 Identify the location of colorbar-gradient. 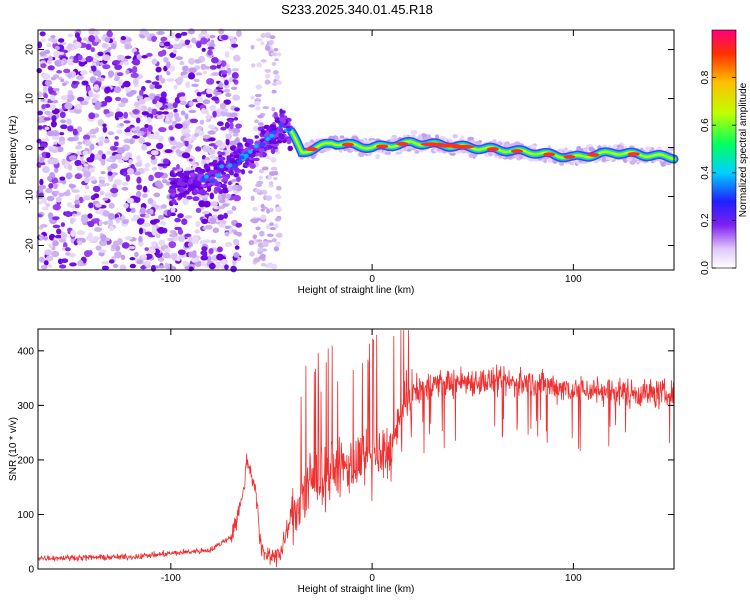
(724, 149).